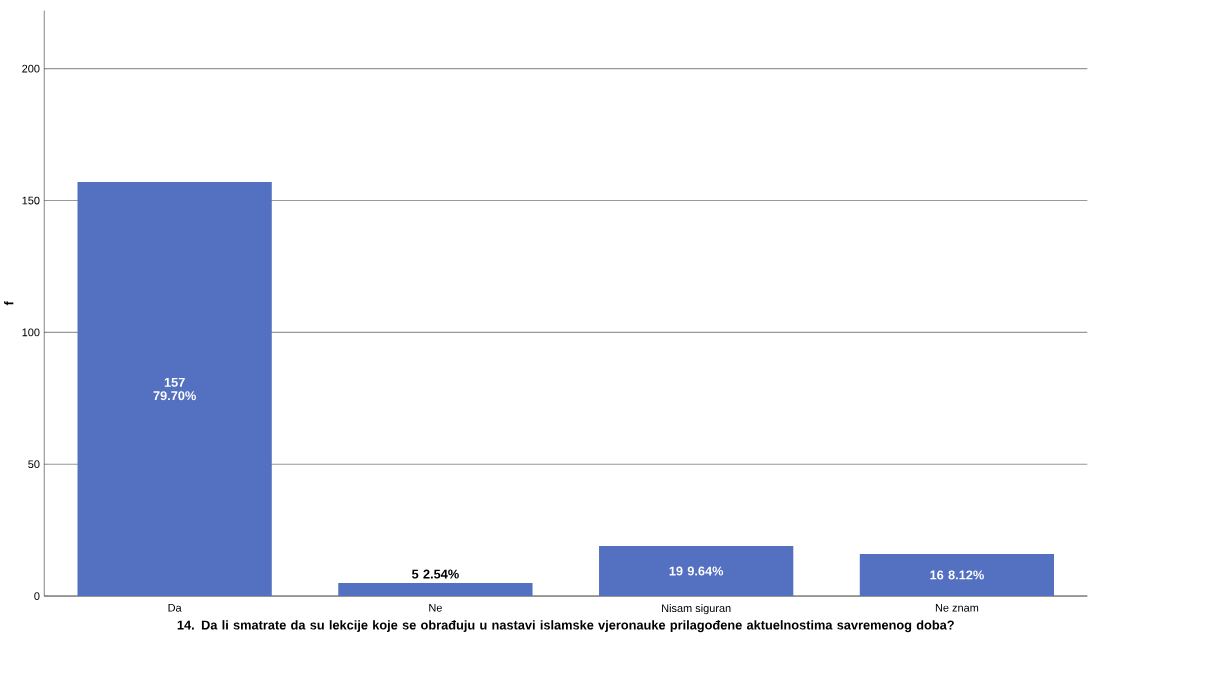 The width and height of the screenshot is (1218, 677). Describe the element at coordinates (9, 303) in the screenshot. I see `y-axis-title: f` at that location.